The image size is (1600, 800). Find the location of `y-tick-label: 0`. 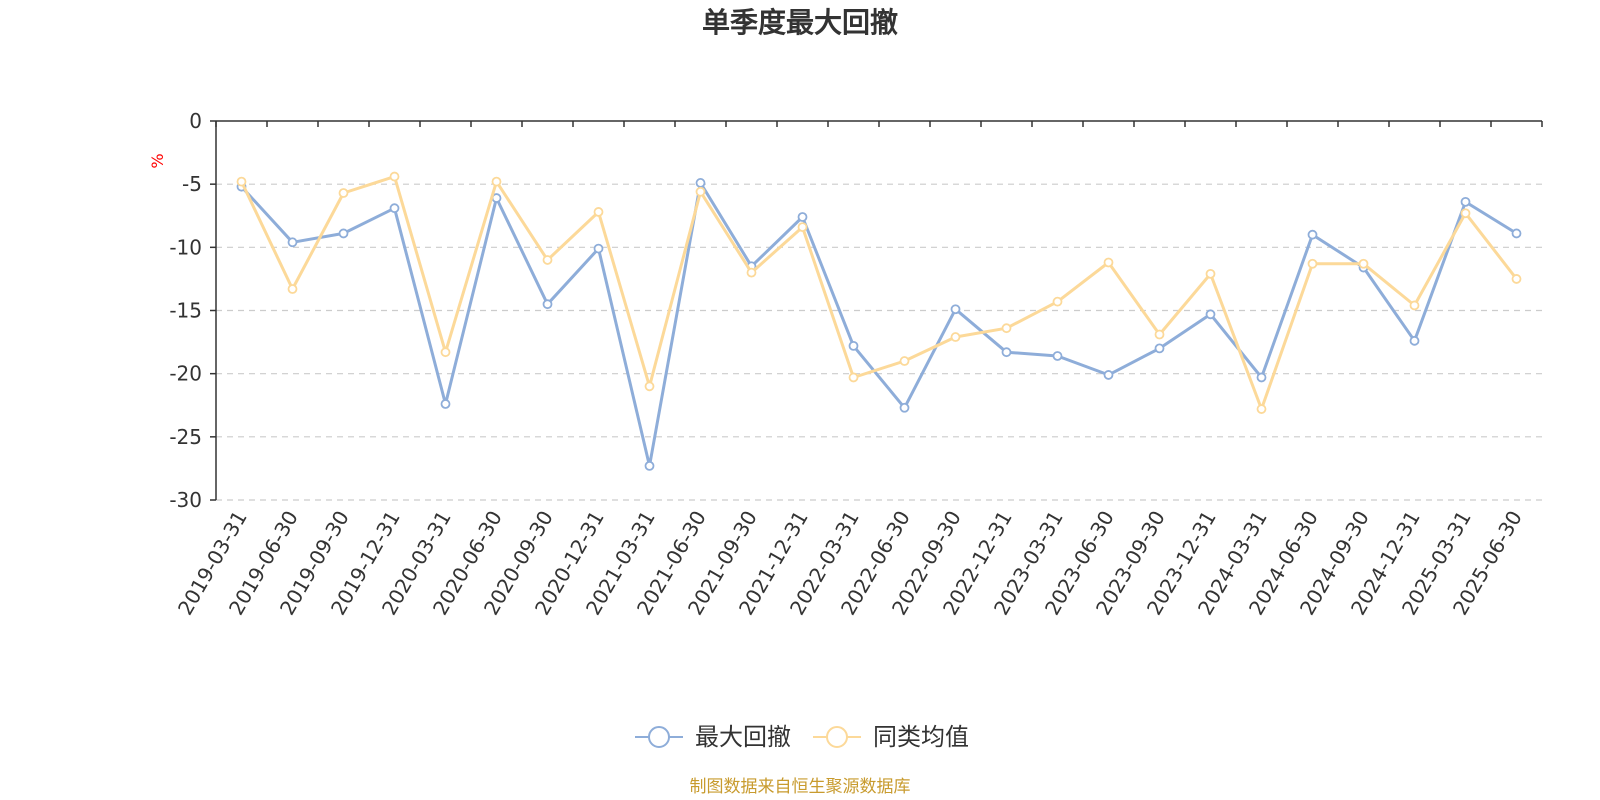

y-tick-label: 0 is located at coordinates (195, 121).